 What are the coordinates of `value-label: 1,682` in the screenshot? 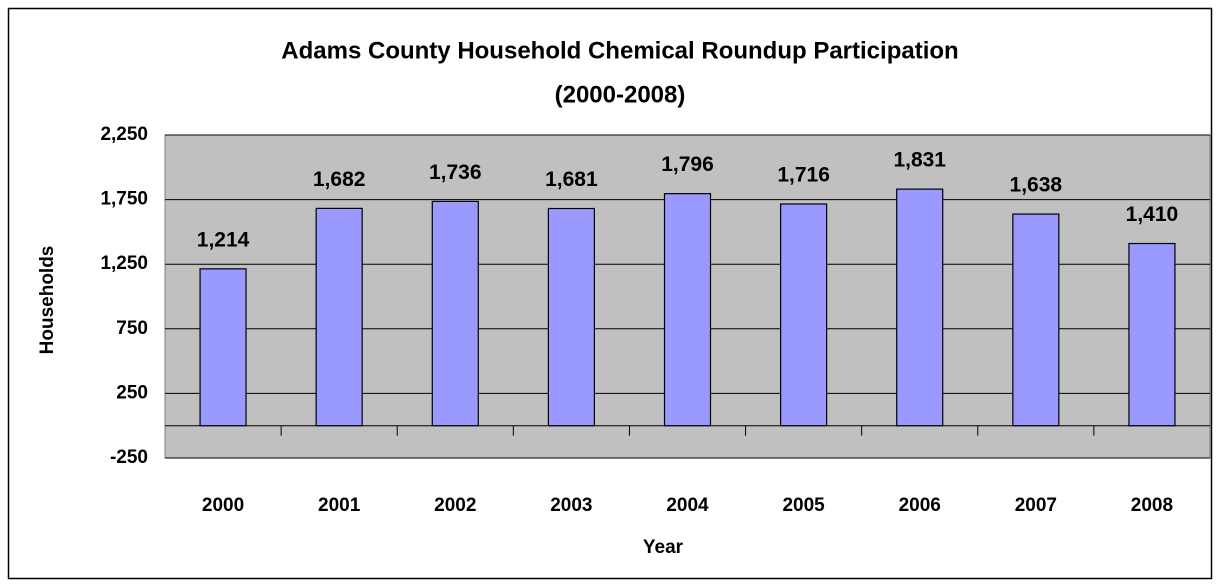 It's located at (339, 179).